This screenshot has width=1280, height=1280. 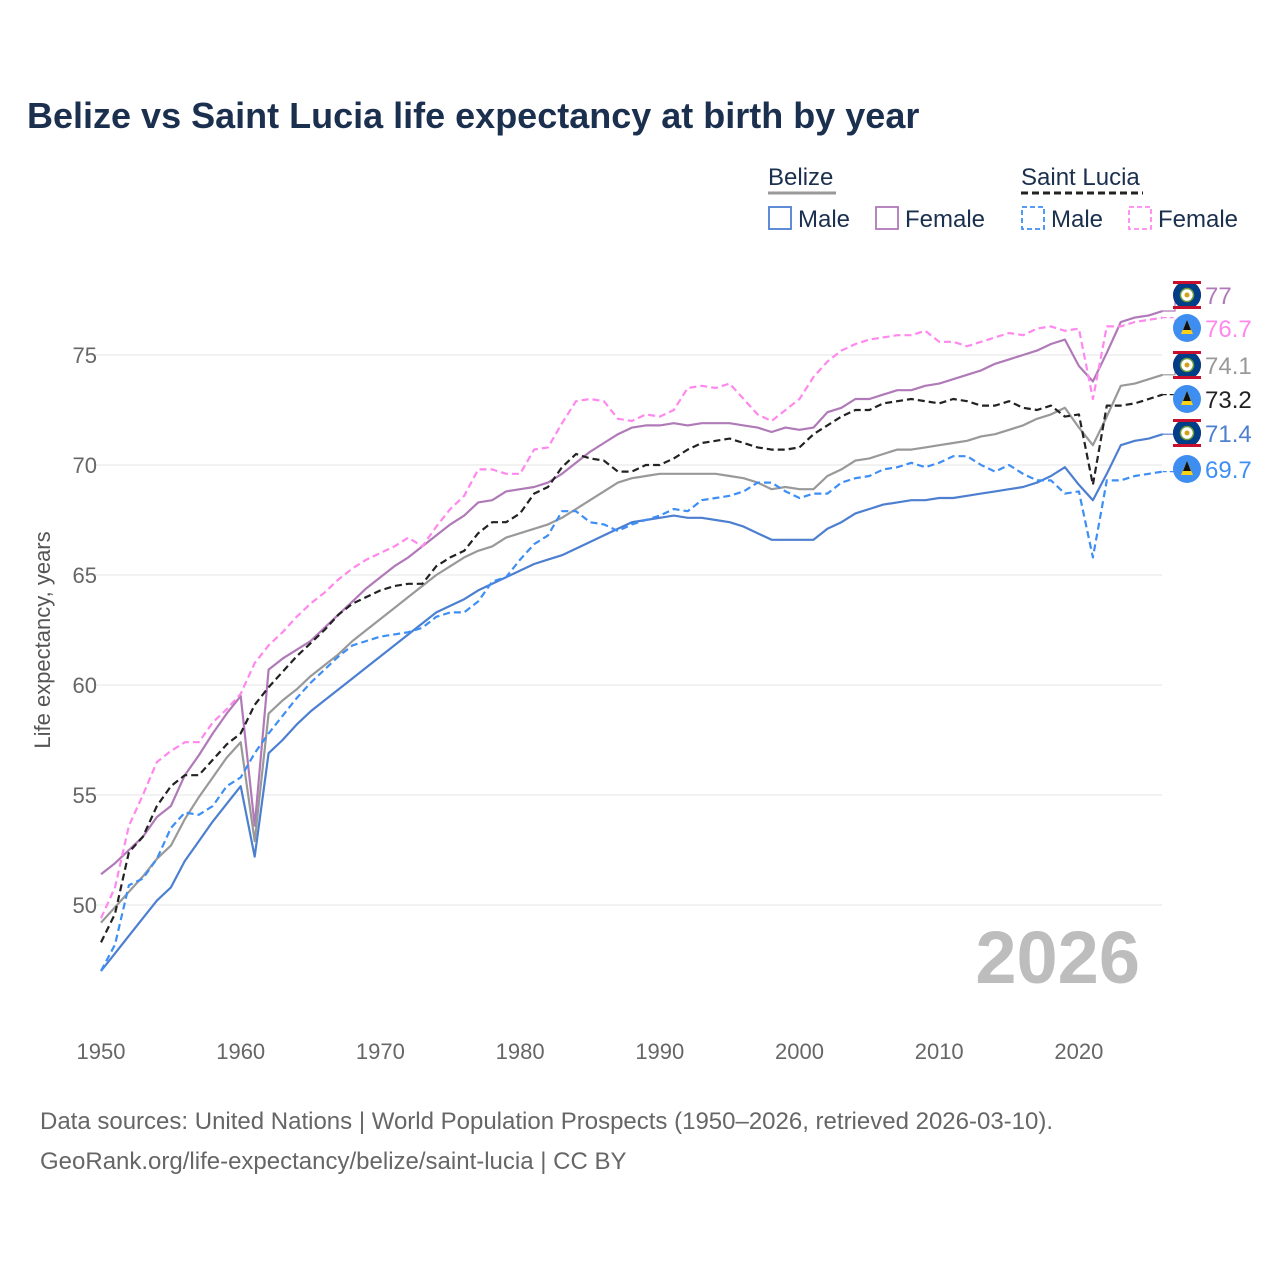 I want to click on x-tick-label: 1960, so click(x=240, y=1051).